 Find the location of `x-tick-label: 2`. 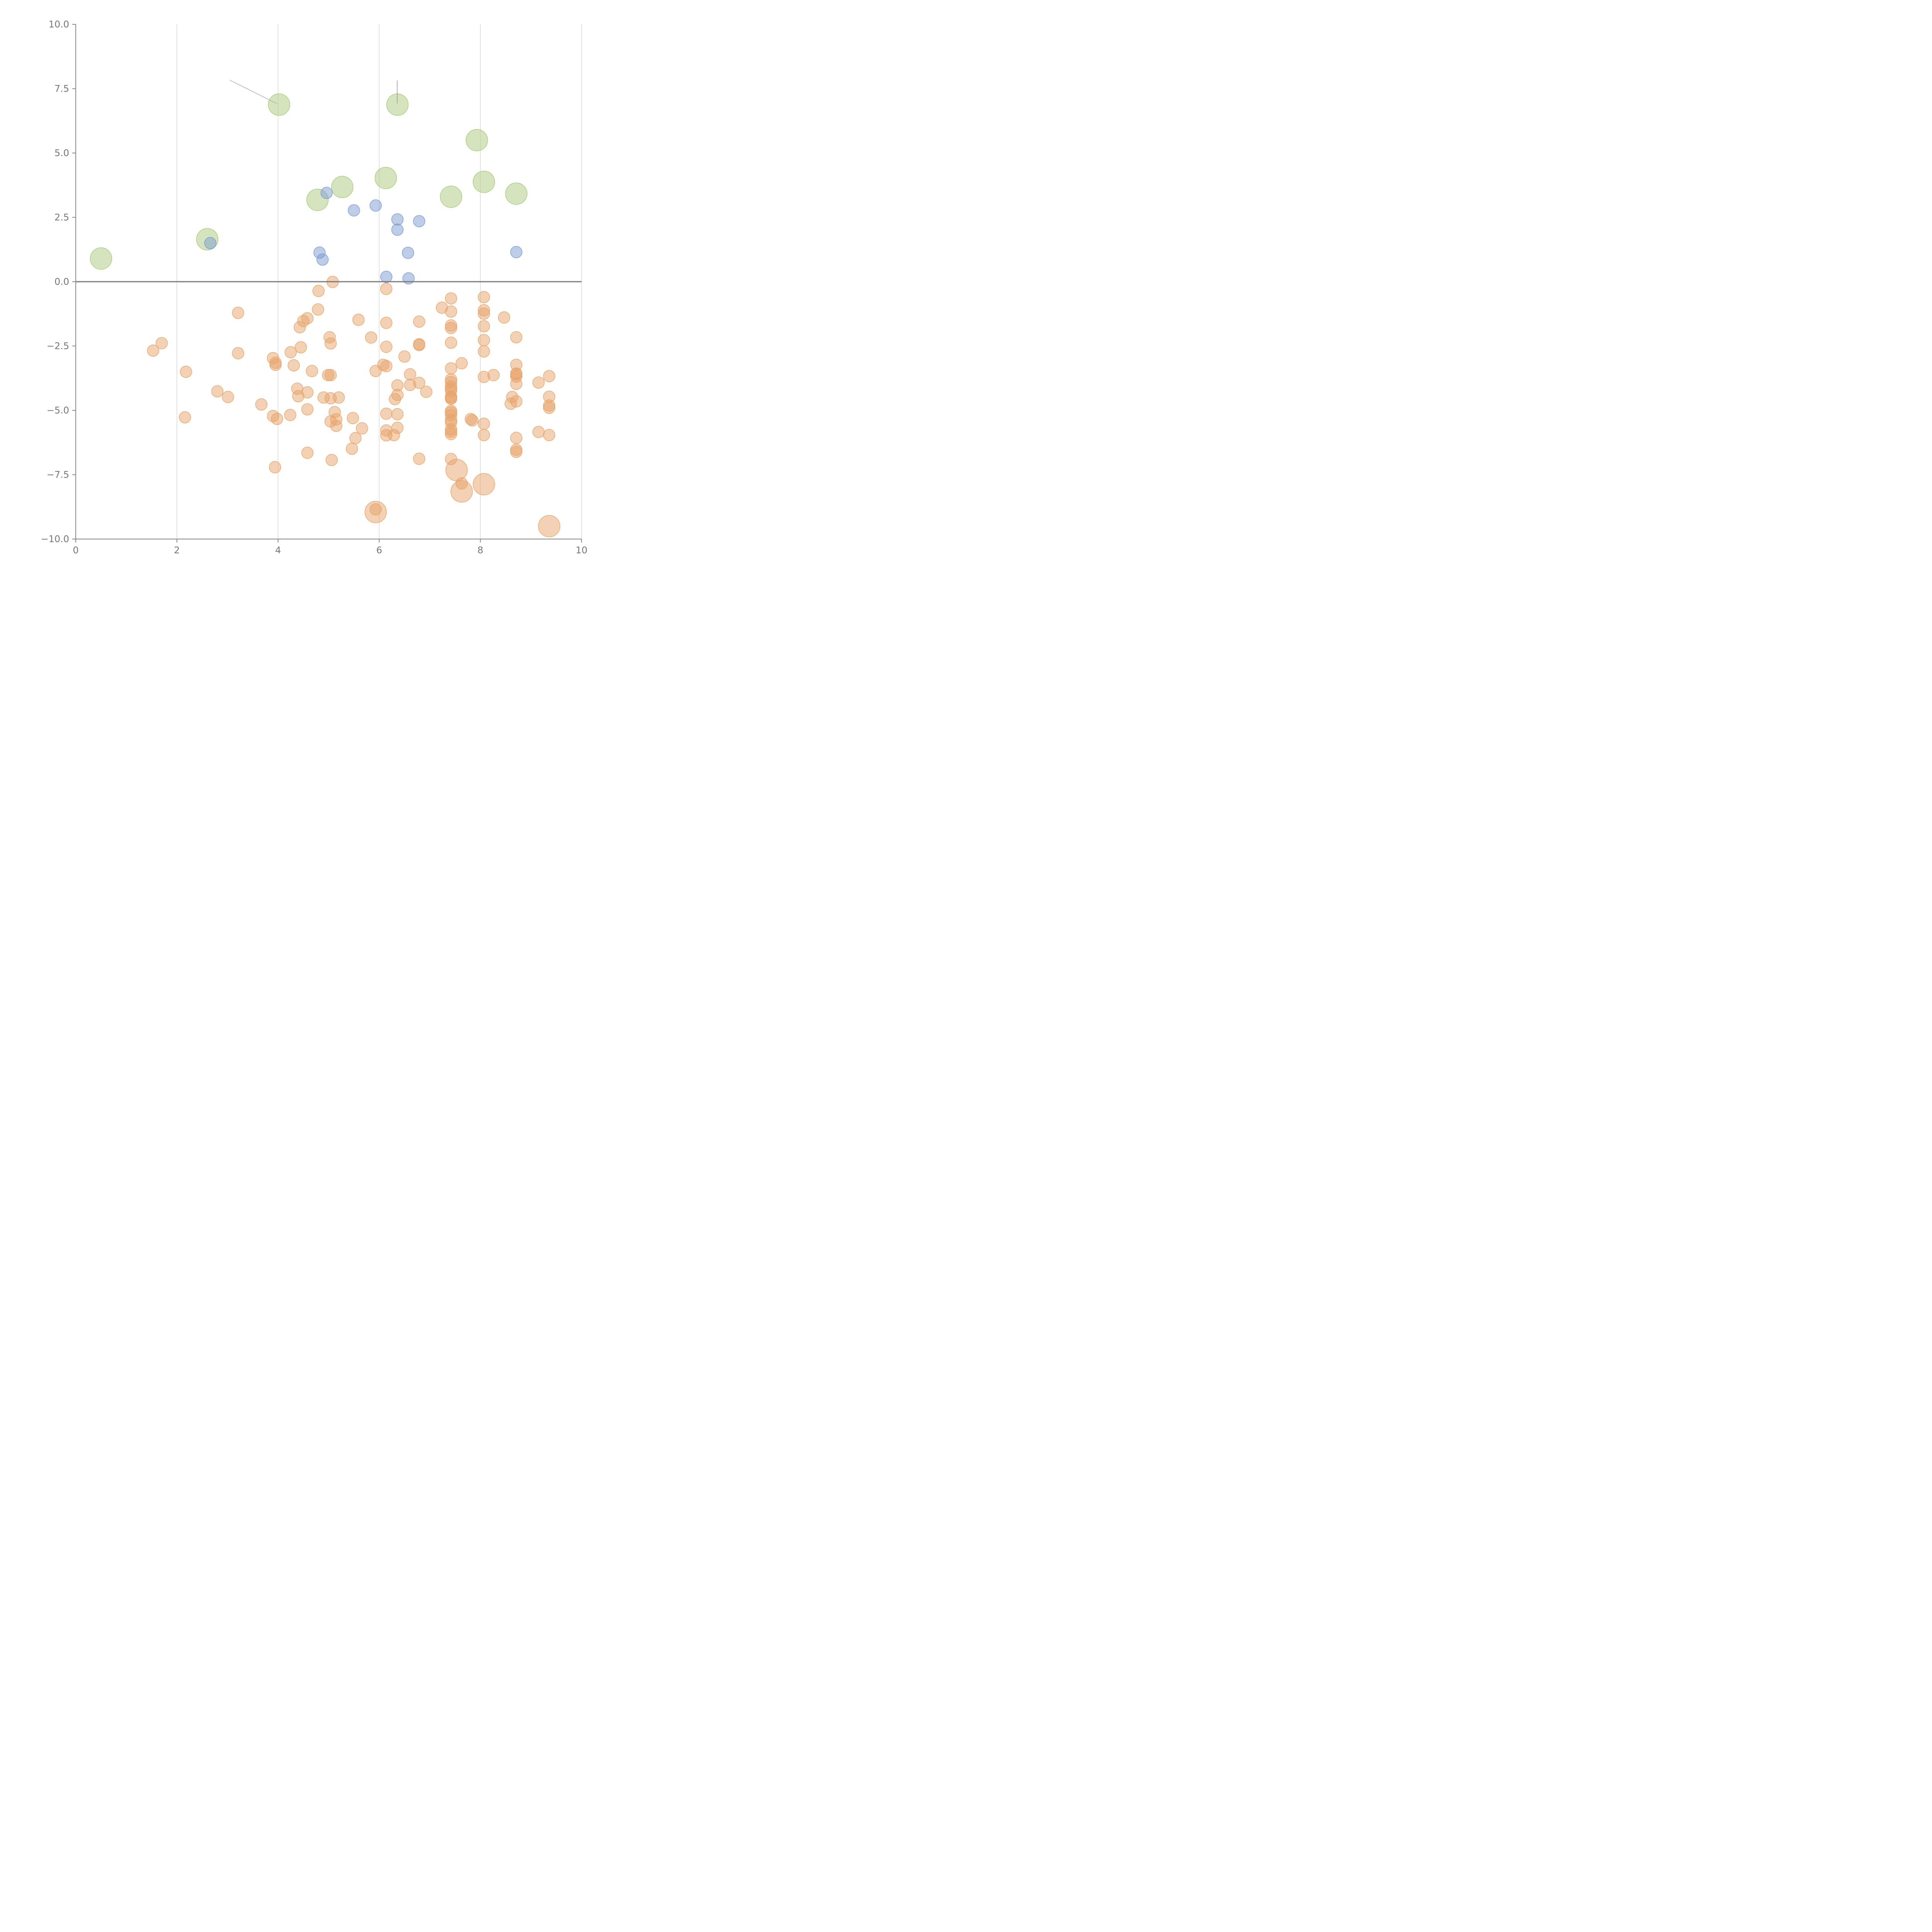

x-tick-label: 2 is located at coordinates (177, 550).